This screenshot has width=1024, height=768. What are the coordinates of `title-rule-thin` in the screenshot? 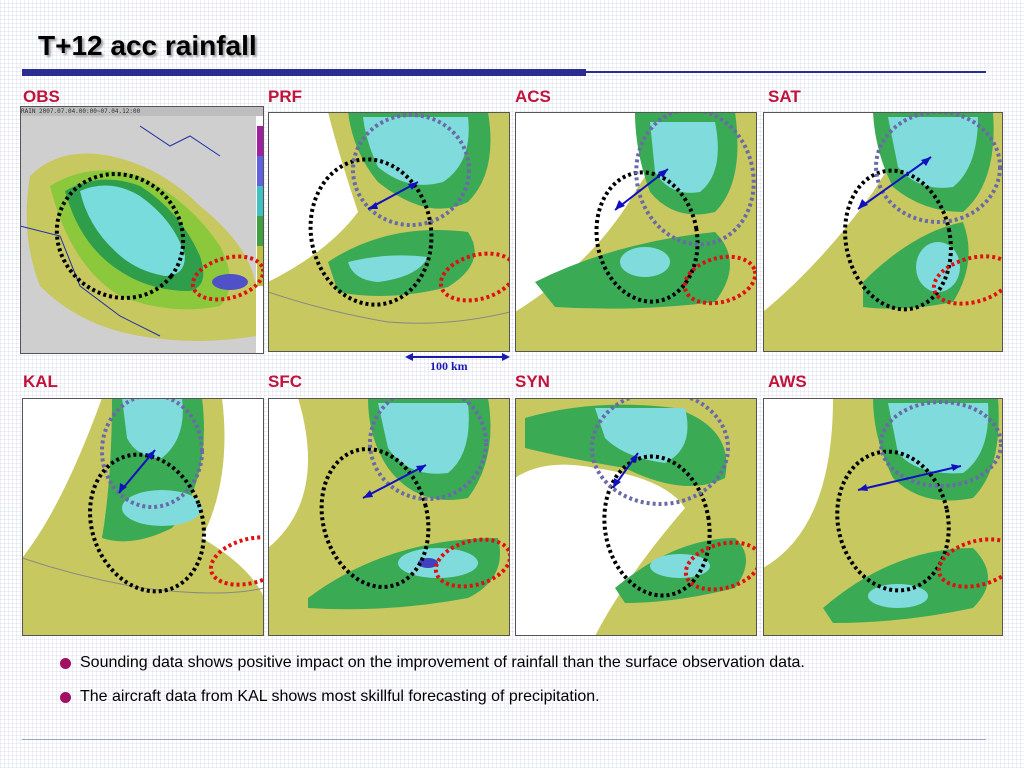 It's located at (786, 72).